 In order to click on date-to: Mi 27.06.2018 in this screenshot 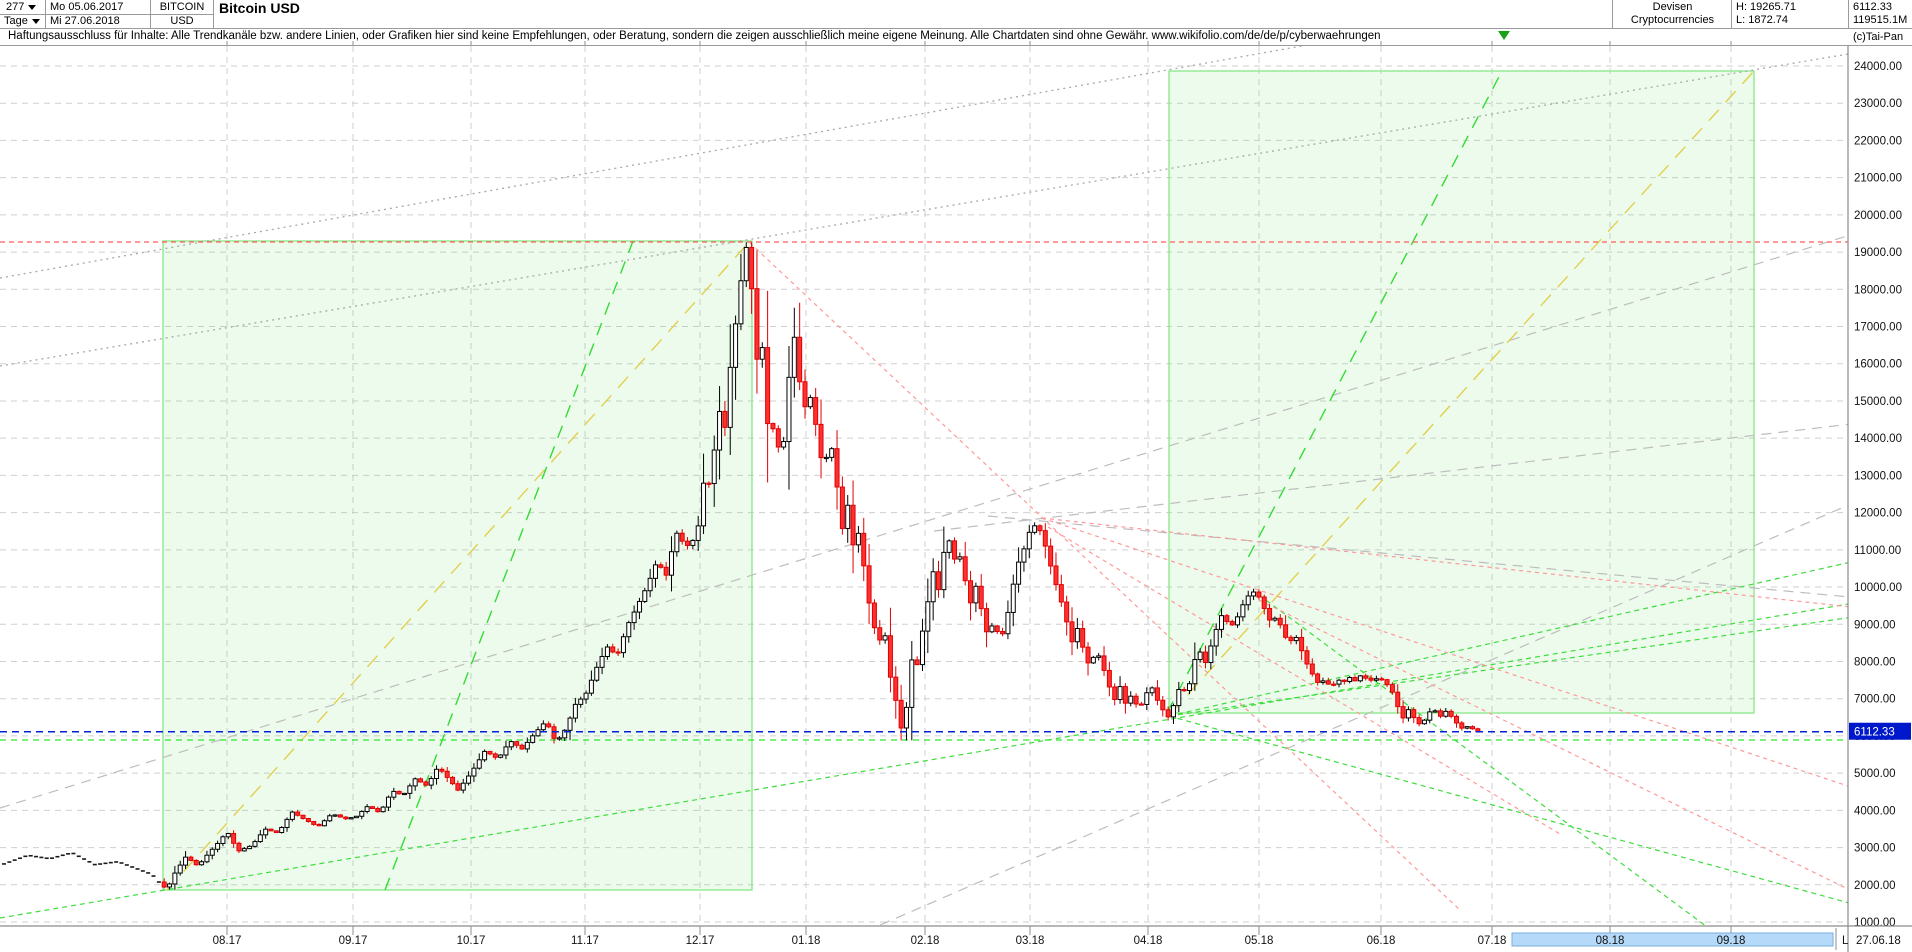, I will do `click(85, 21)`.